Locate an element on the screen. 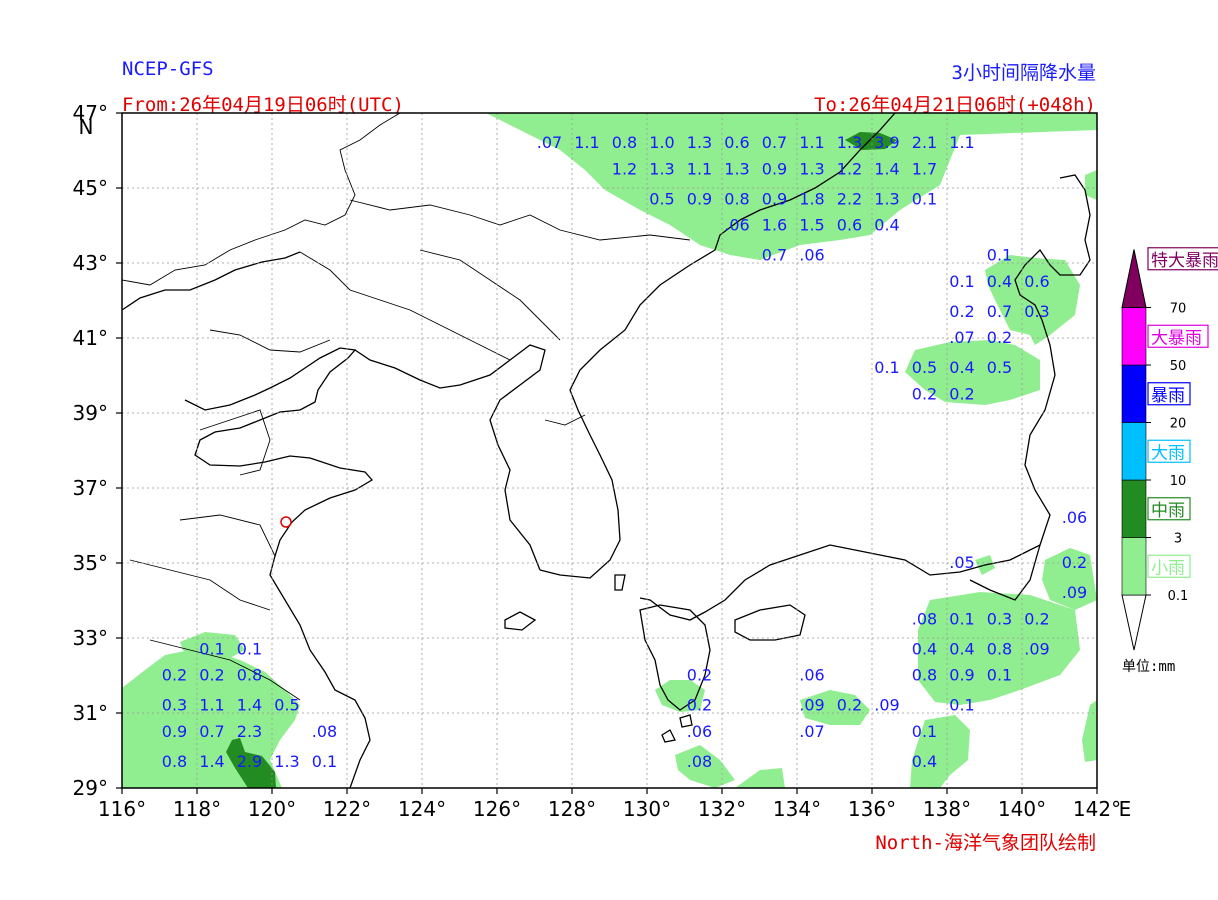 The image size is (1218, 900). precip-value-label: 1.5 is located at coordinates (811, 225).